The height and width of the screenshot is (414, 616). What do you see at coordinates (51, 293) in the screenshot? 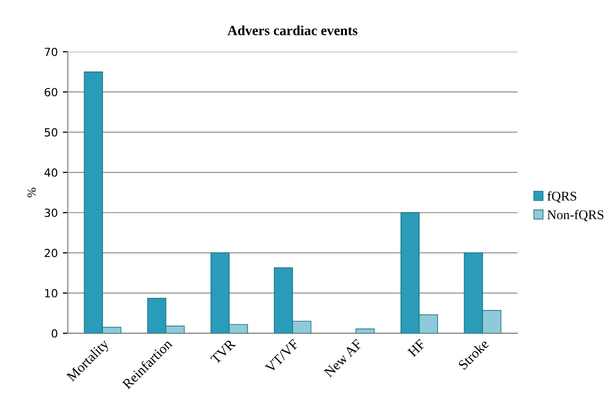
I see `y-tick-label: 10` at bounding box center [51, 293].